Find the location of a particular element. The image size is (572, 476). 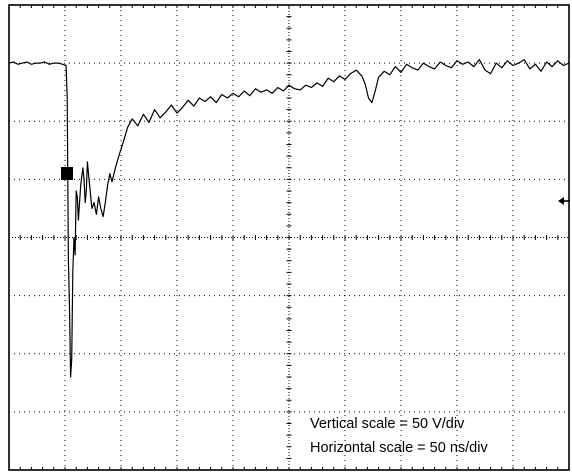

trigger-marker is located at coordinates (67, 173).